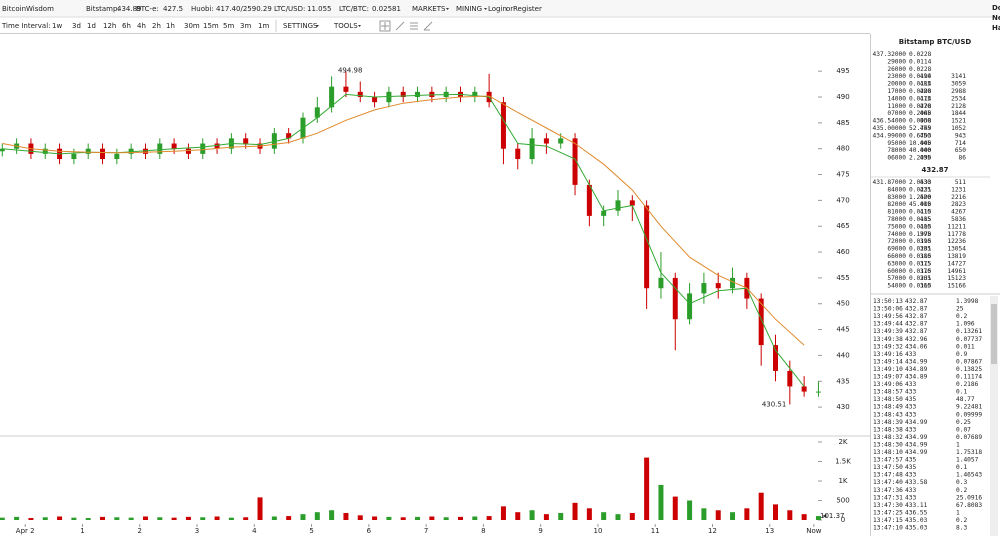  What do you see at coordinates (888, 392) in the screenshot?
I see `trade-time: 13:48:57` at bounding box center [888, 392].